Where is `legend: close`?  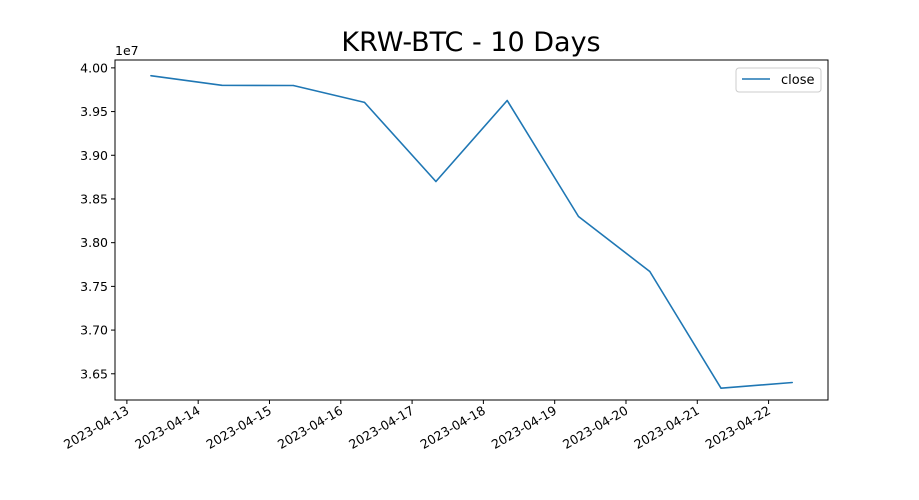 legend: close is located at coordinates (778, 80).